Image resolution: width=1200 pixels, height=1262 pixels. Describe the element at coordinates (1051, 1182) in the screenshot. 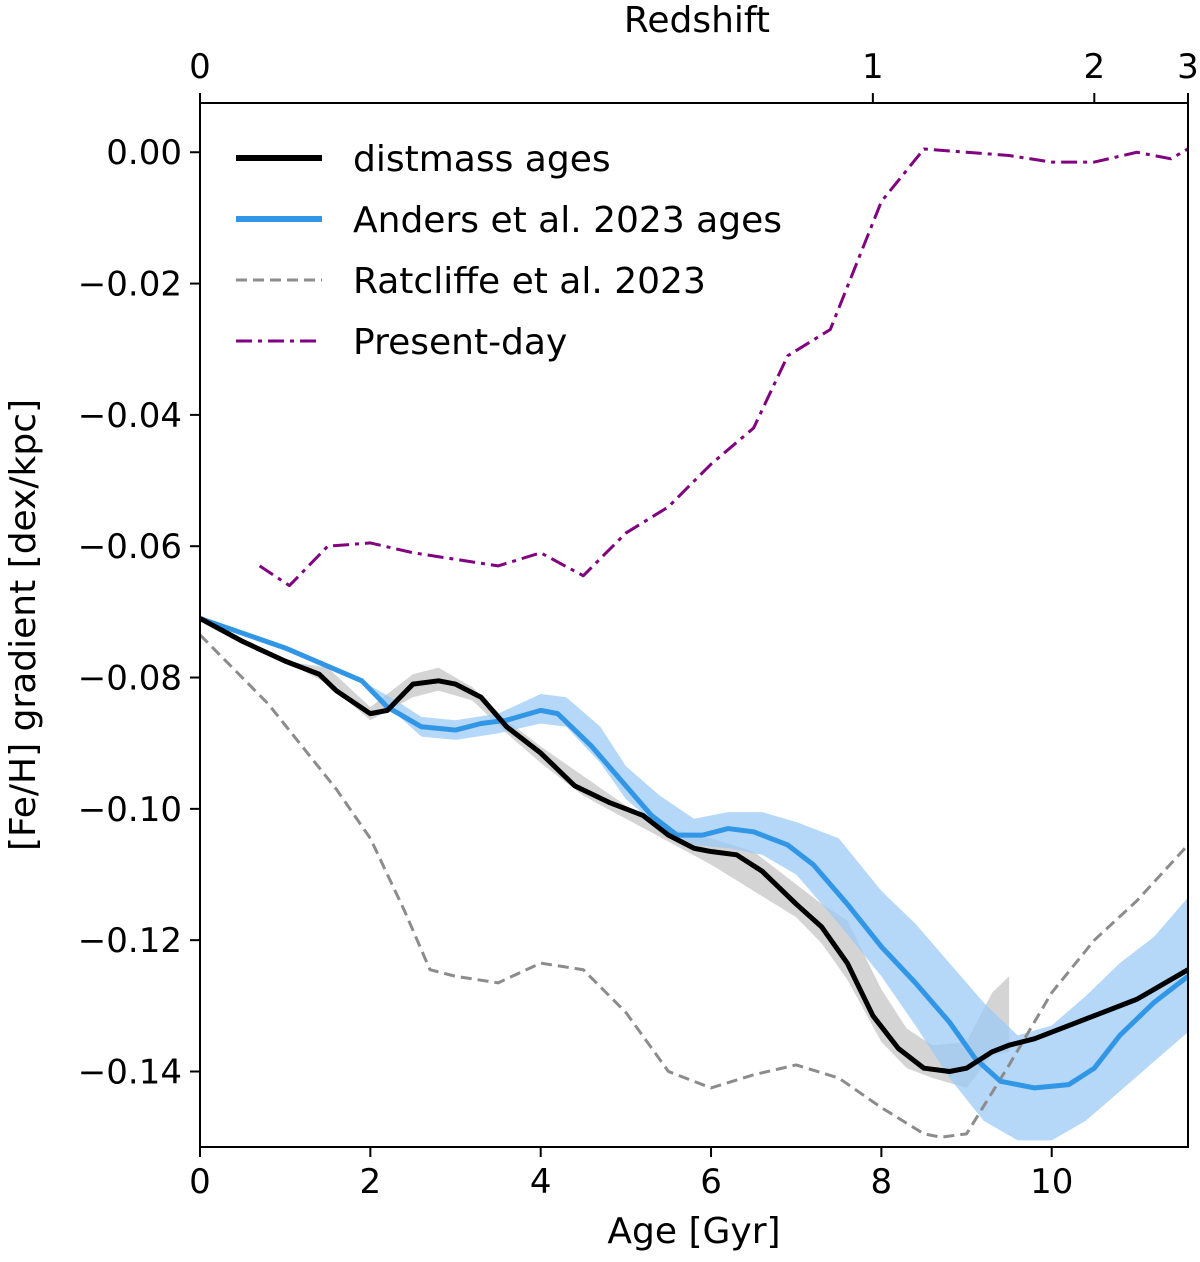

I see `x-tick-label: 10` at that location.